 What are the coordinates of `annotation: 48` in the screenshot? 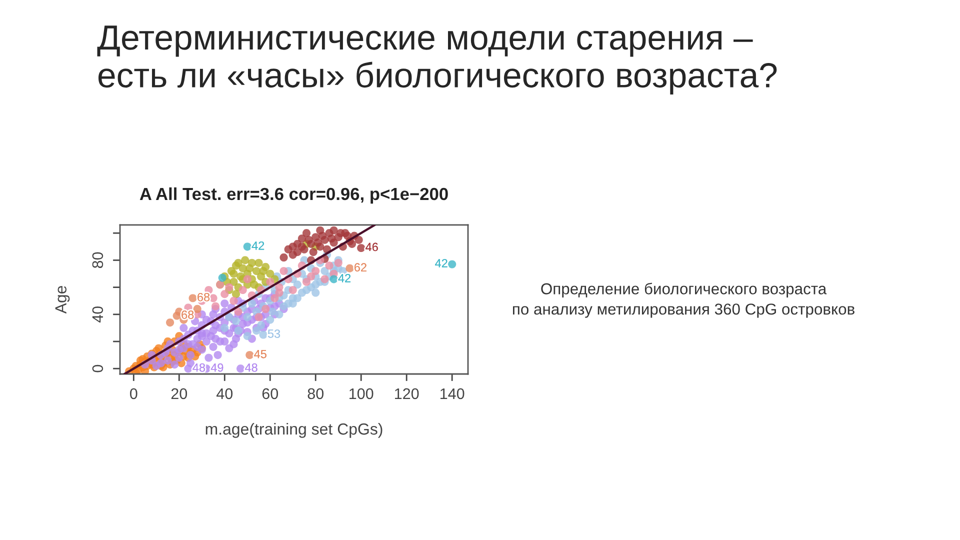 It's located at (251, 367).